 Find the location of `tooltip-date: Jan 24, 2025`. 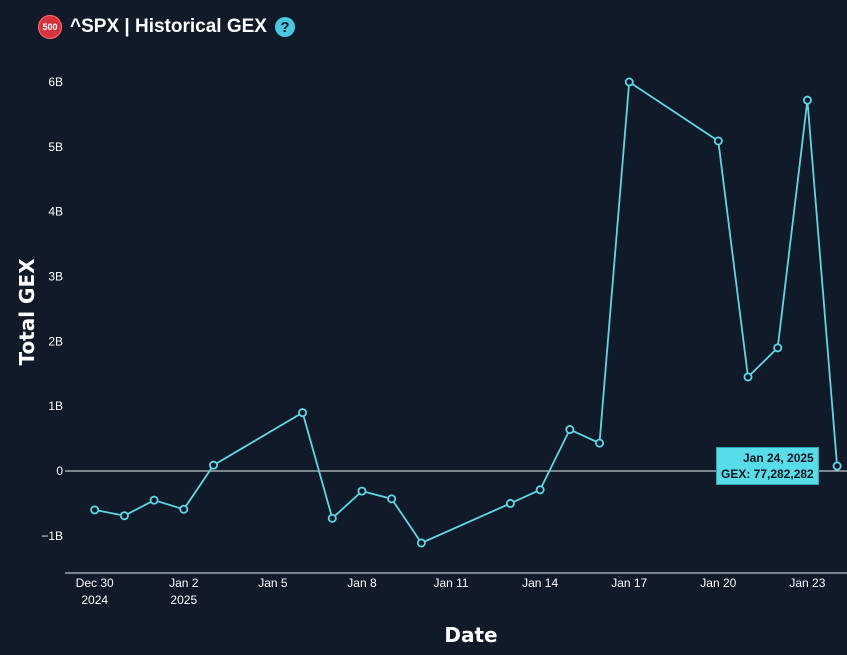

tooltip-date: Jan 24, 2025 is located at coordinates (778, 458).